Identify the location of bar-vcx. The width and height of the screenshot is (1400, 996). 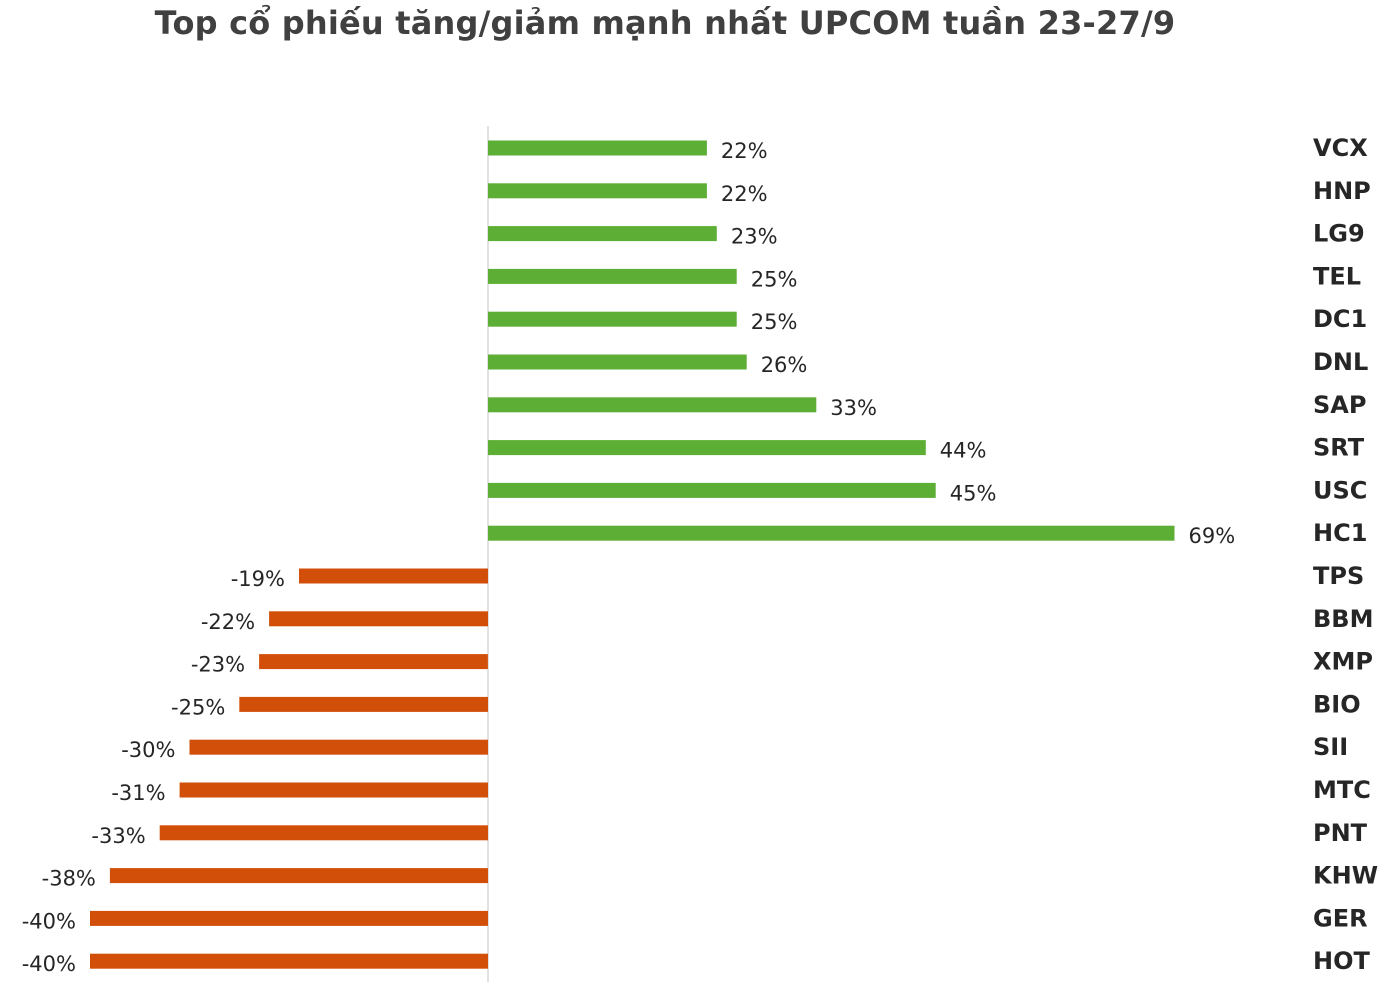
(597, 148).